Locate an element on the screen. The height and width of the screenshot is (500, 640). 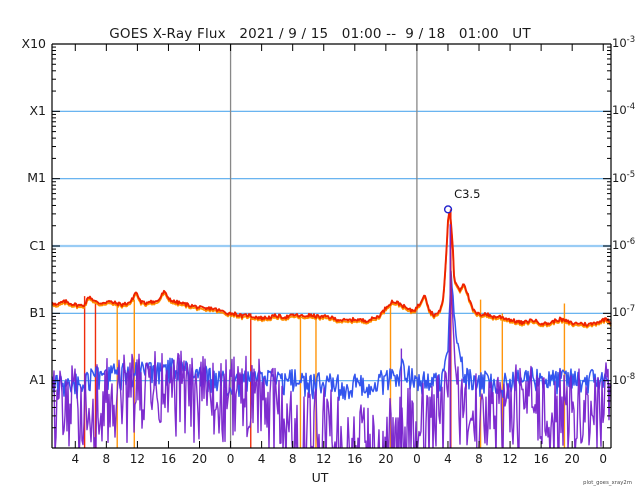
x-axis-tick-6: 4 is located at coordinates (261, 459).